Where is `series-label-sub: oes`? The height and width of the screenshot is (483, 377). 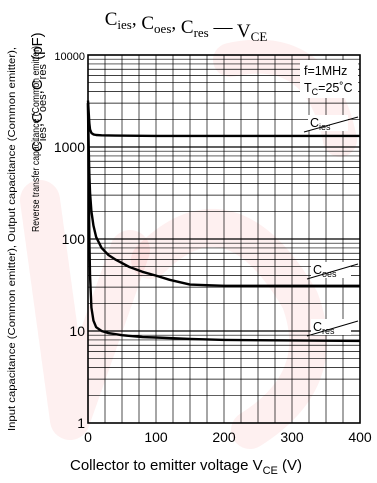 series-label-sub: oes is located at coordinates (329, 274).